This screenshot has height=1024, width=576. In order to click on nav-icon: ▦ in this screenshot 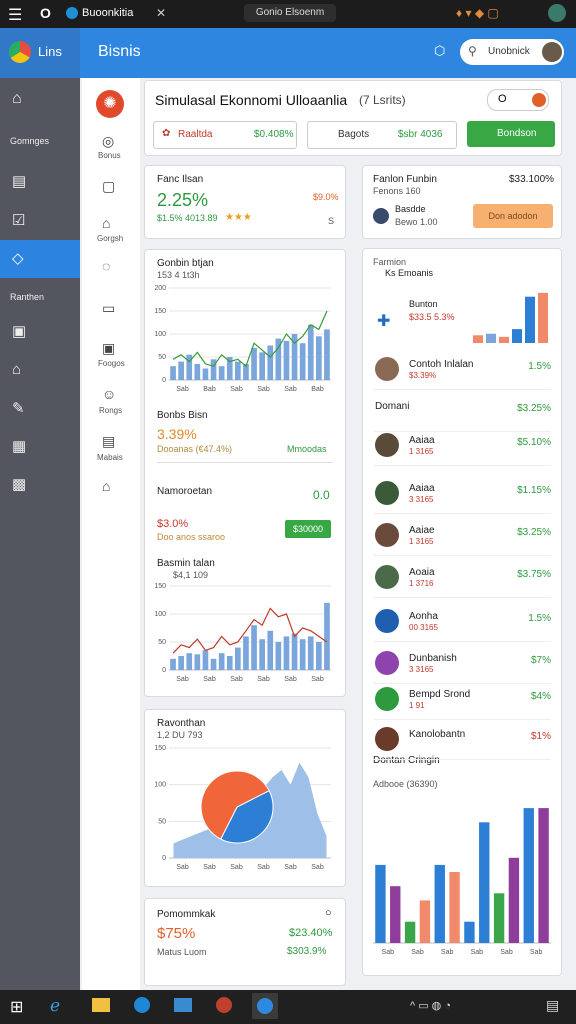, I will do `click(19, 446)`.